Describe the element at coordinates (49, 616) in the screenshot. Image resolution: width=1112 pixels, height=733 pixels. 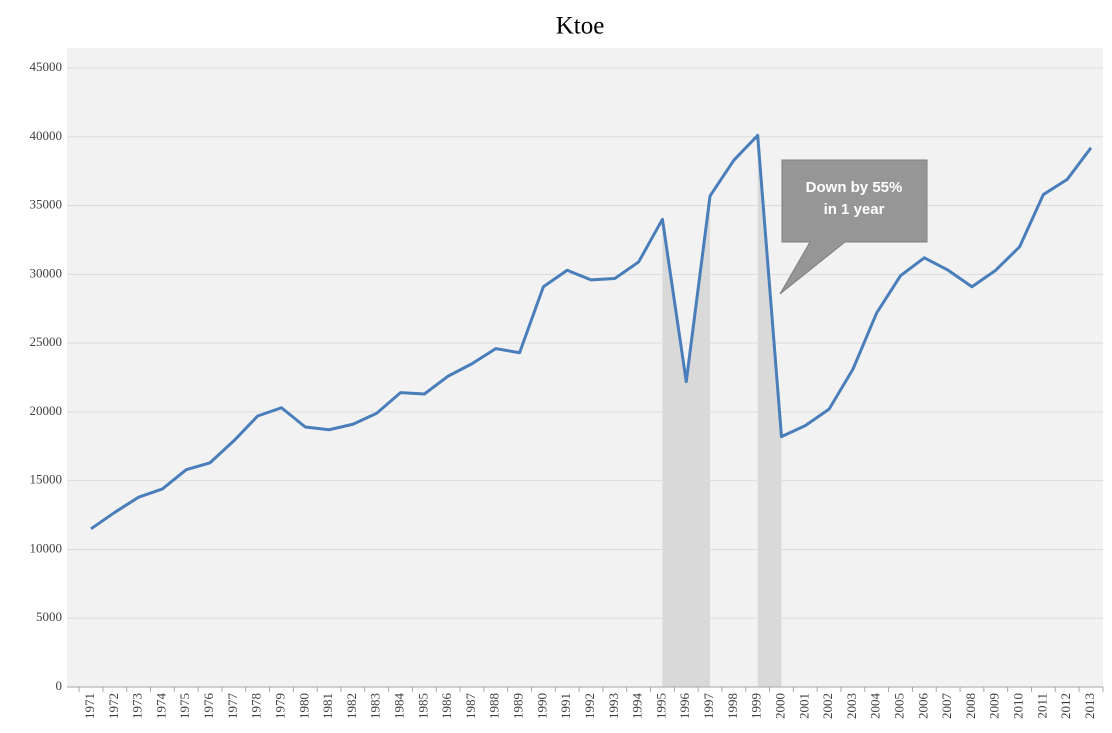
I see `y-tick-label: 5000` at that location.